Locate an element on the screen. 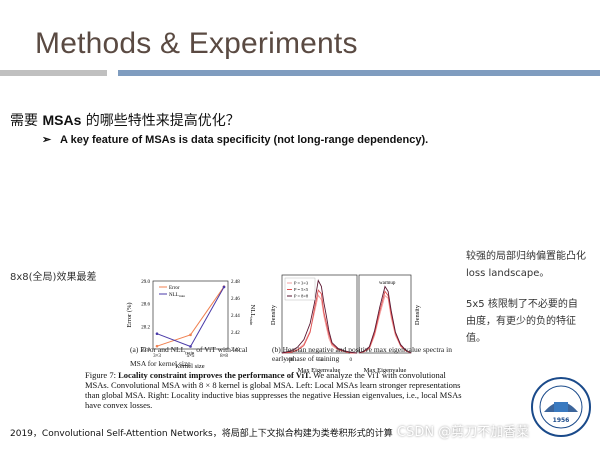 The height and width of the screenshot is (450, 600). left-ytick: 27.8 is located at coordinates (145, 350).